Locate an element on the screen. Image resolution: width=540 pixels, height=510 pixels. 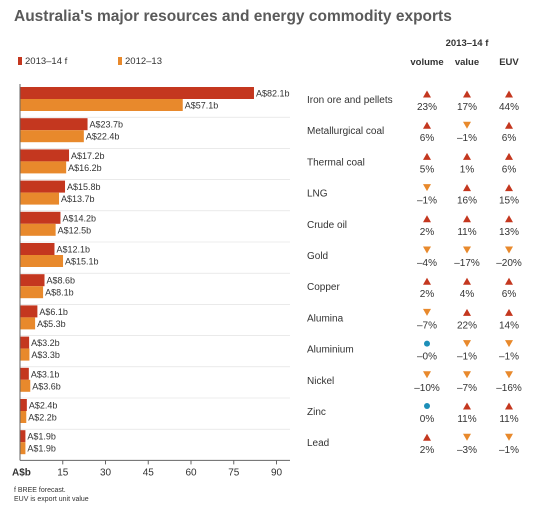
category-label-copper: Copper is located at coordinates (323, 287).